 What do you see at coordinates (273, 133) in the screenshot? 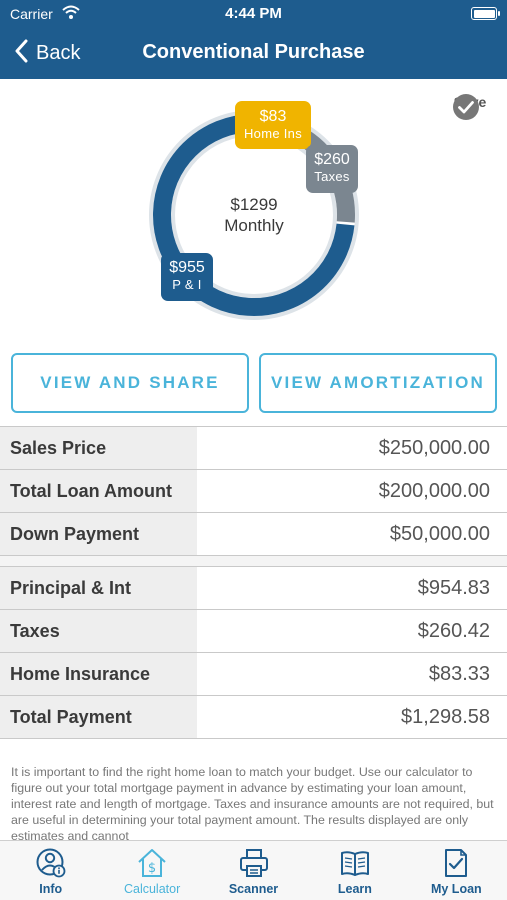
I see `home-insurance-label: Home Ins` at bounding box center [273, 133].